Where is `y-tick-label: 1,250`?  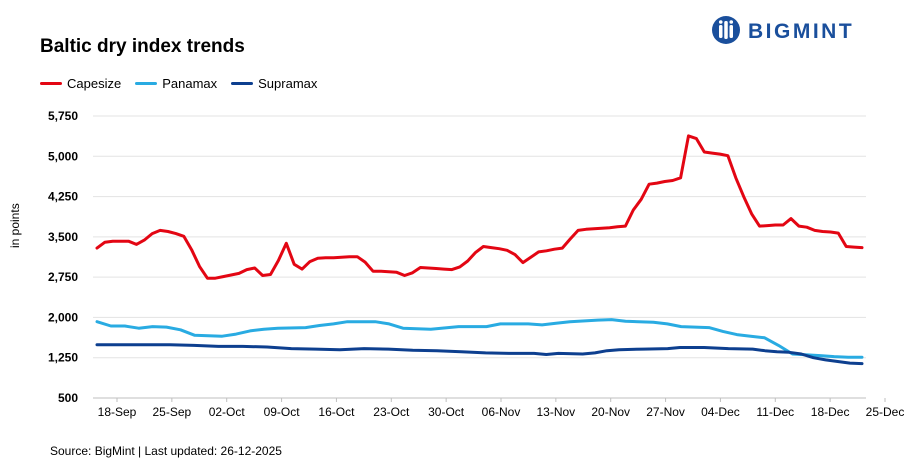
y-tick-label: 1,250 is located at coordinates (63, 358).